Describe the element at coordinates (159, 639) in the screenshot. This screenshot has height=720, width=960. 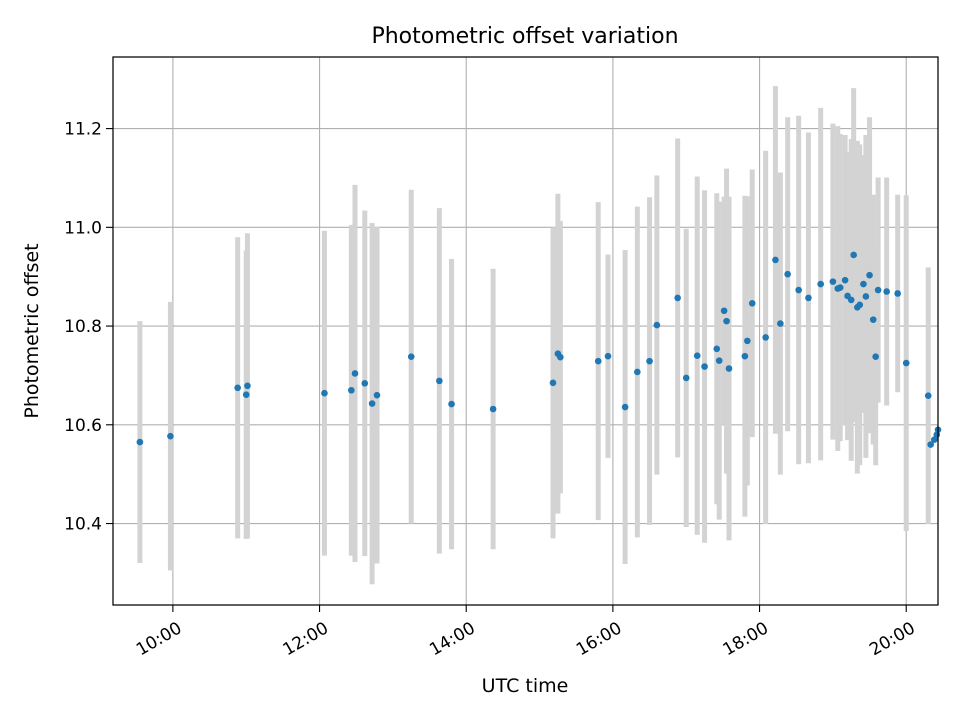
I see `x-tick-label-0: 10:00` at that location.